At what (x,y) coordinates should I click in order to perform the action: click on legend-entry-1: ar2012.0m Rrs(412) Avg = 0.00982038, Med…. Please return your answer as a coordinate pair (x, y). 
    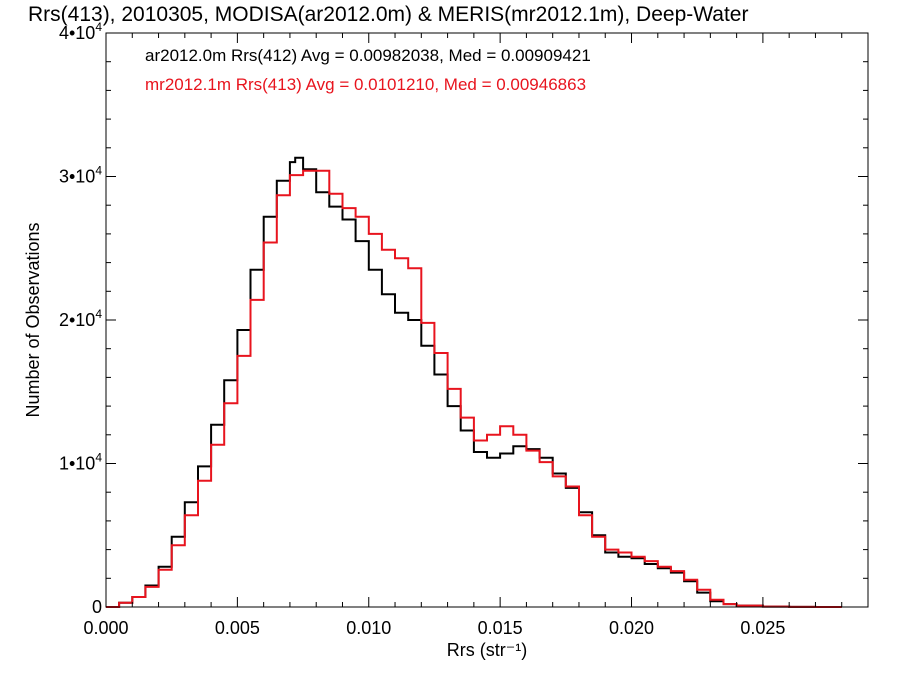
    Looking at the image, I should click on (368, 55).